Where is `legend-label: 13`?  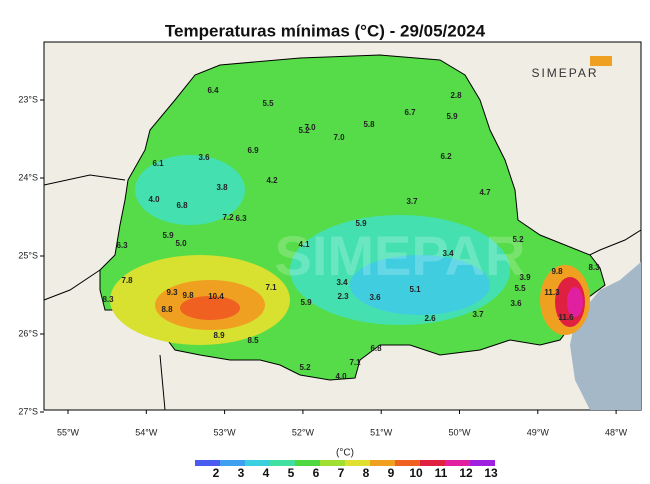 legend-label: 13 is located at coordinates (491, 472).